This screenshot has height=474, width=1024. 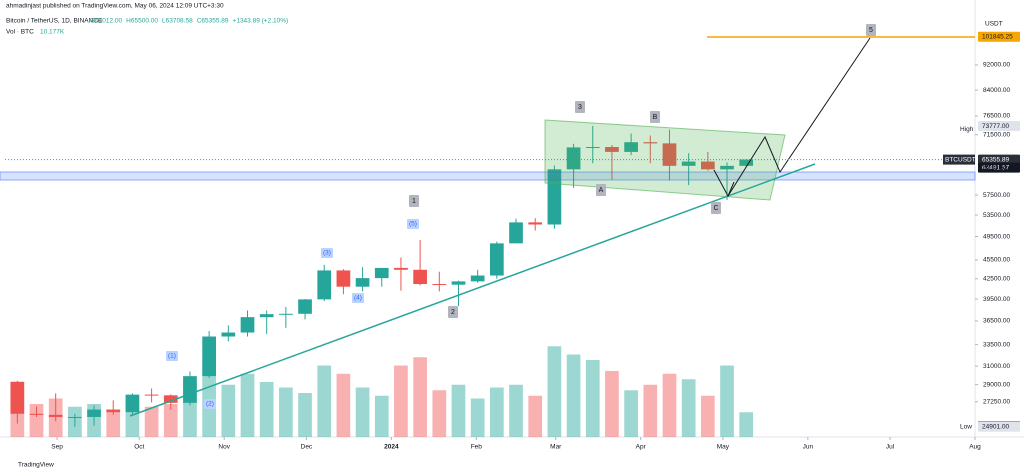 What do you see at coordinates (996, 134) in the screenshot?
I see `y-tick-label: 71500.00` at bounding box center [996, 134].